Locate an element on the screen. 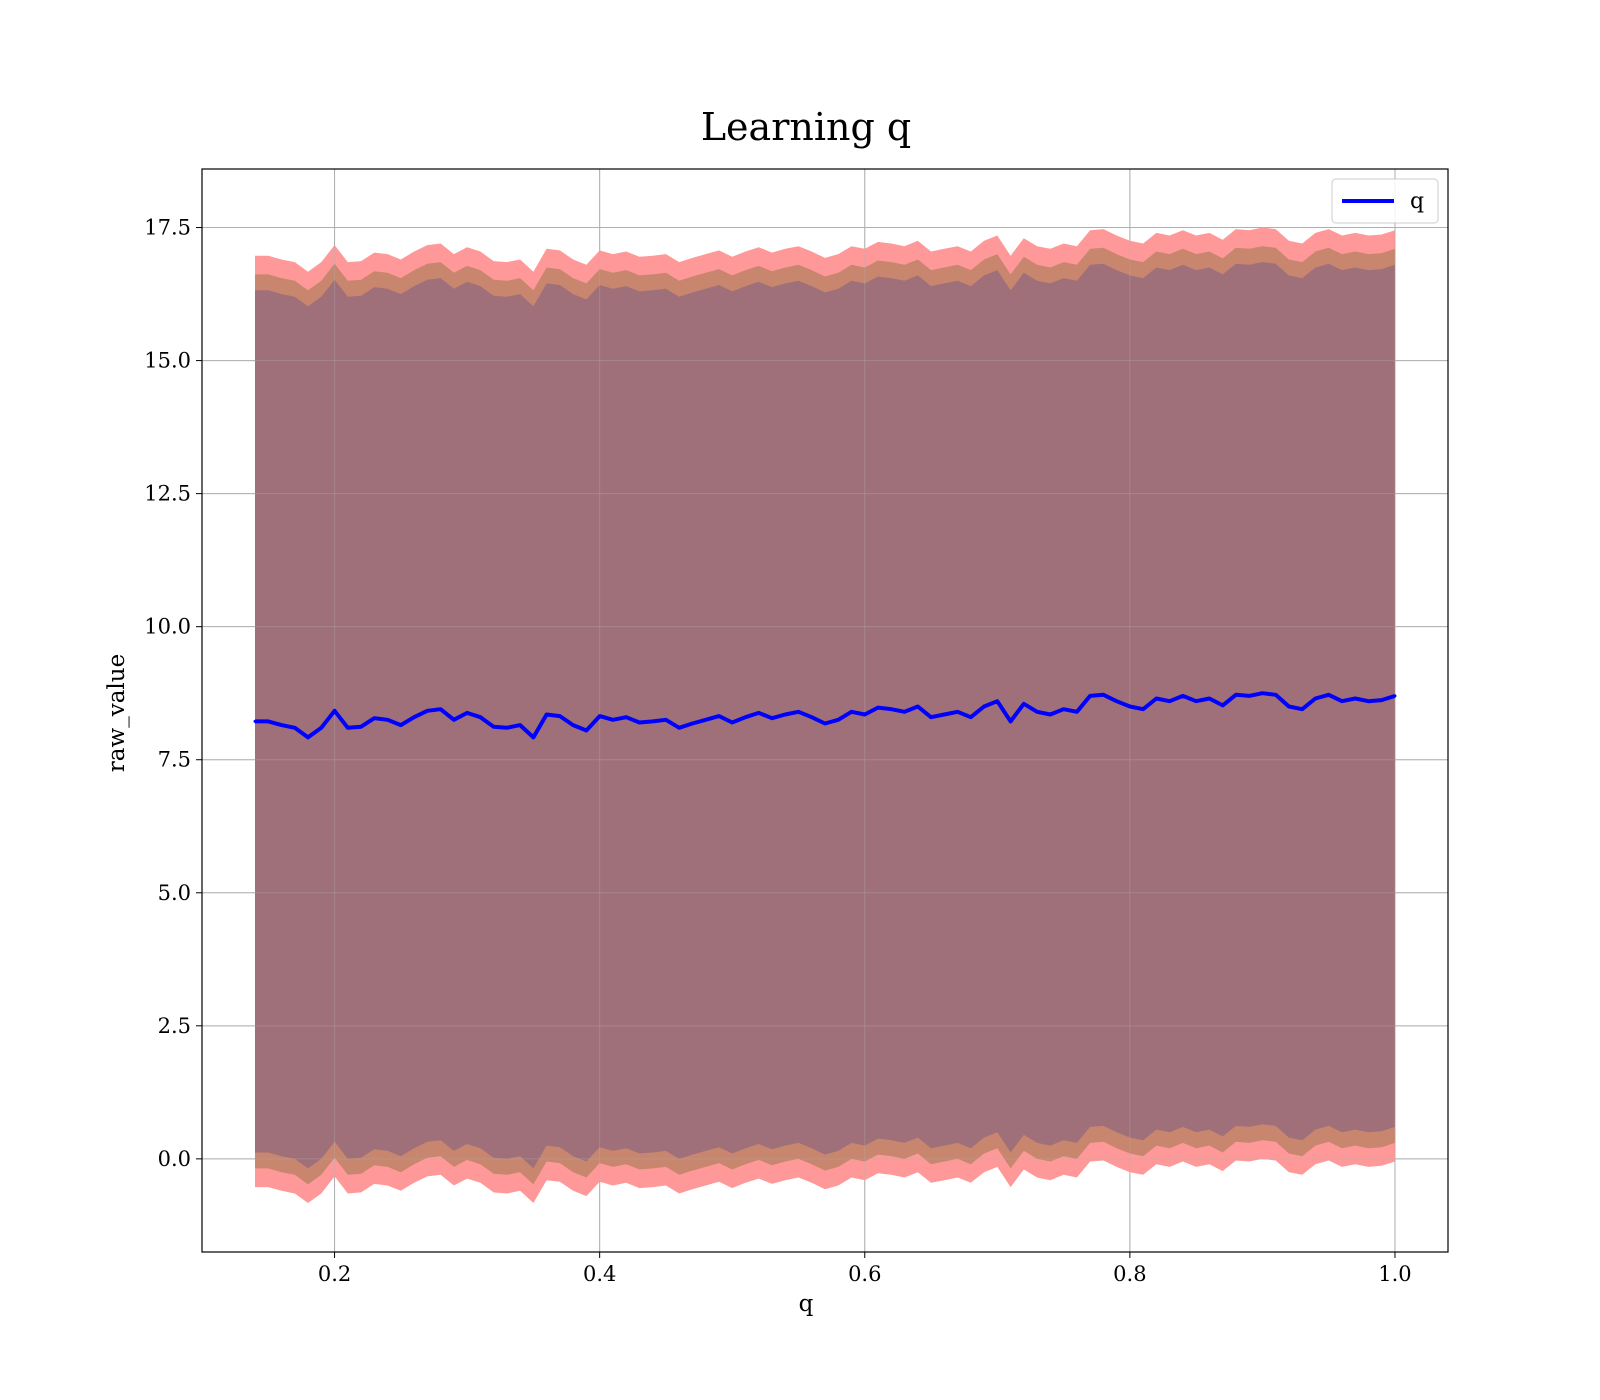 This screenshot has width=1600, height=1400. y-tick-label-6: 15.0 is located at coordinates (167, 361).